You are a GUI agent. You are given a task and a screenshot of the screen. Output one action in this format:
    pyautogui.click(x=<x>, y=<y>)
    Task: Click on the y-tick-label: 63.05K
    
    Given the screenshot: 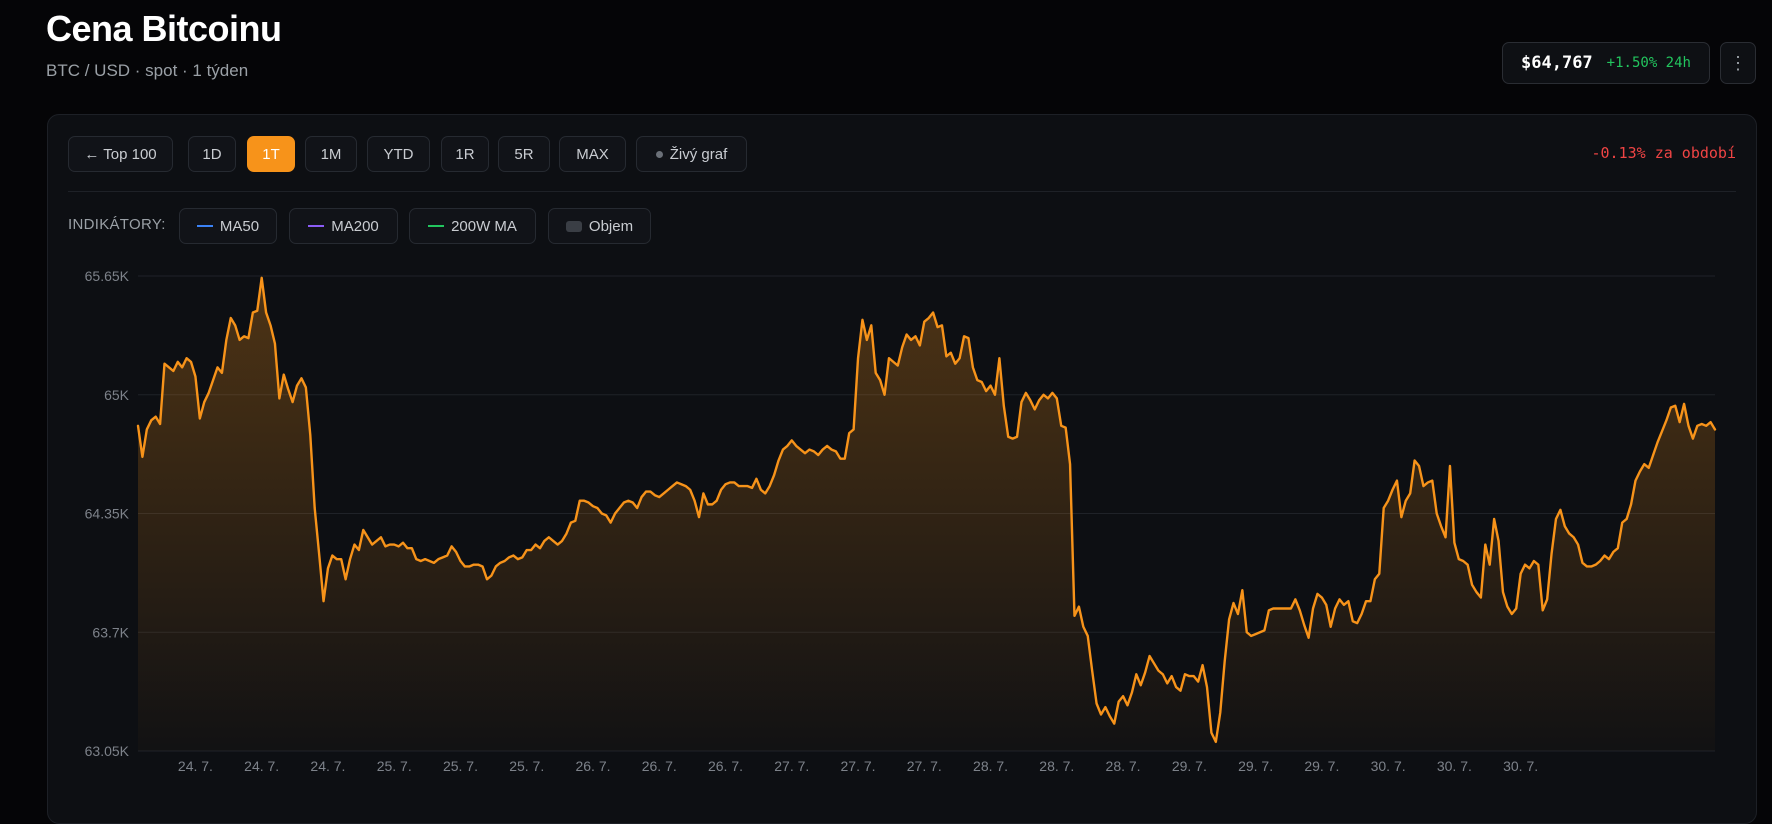 What is the action you would take?
    pyautogui.click(x=107, y=751)
    